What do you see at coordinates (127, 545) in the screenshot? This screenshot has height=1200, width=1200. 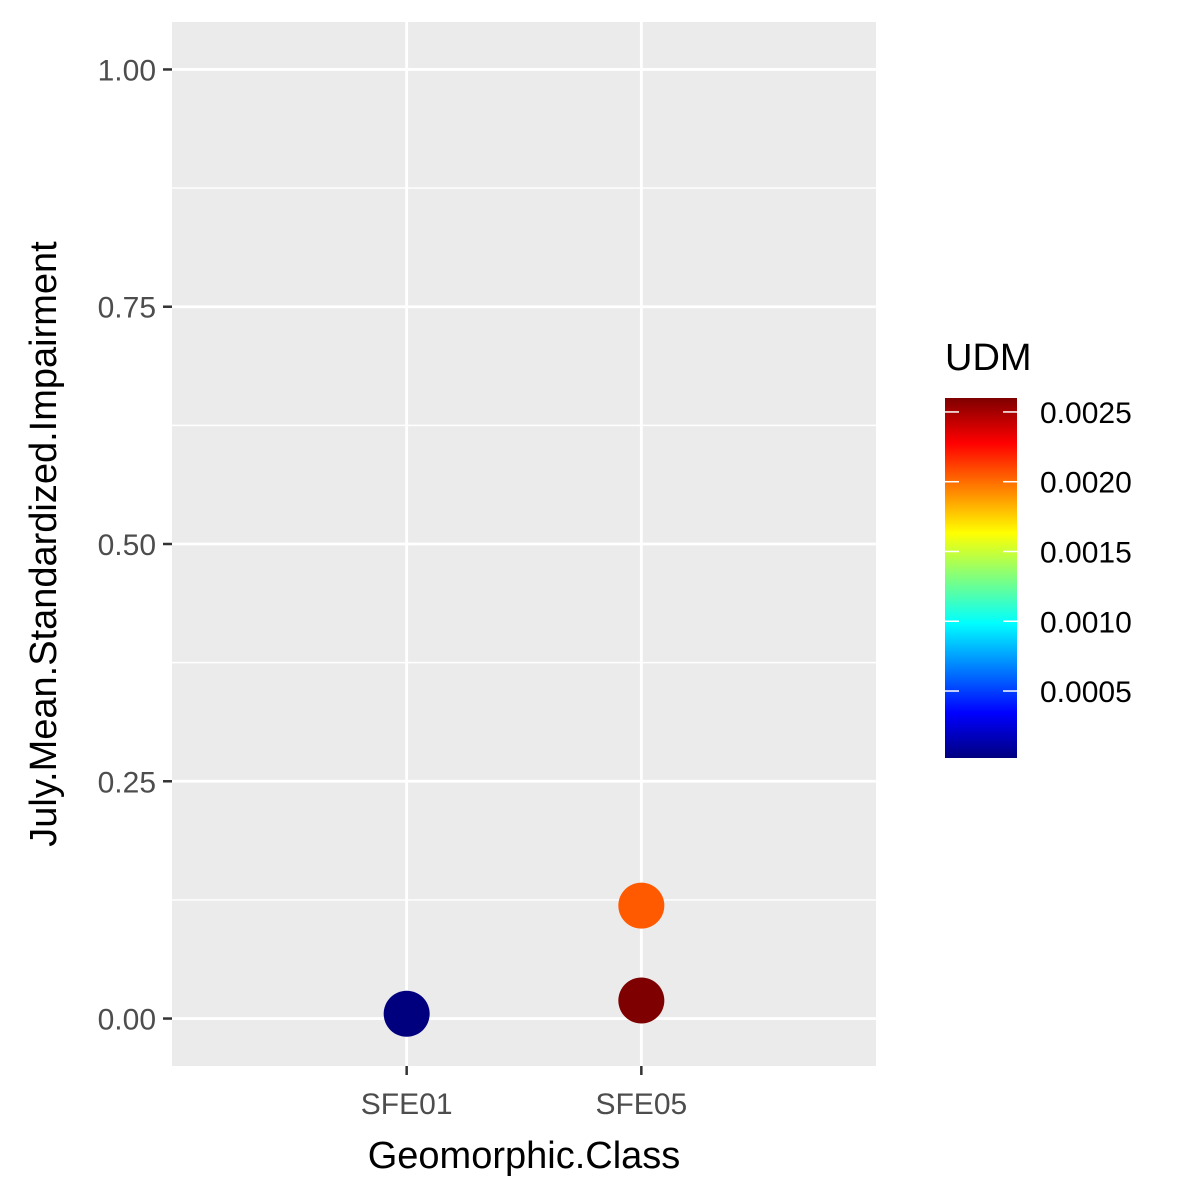 I see `y-tick-label: 0.50` at bounding box center [127, 545].